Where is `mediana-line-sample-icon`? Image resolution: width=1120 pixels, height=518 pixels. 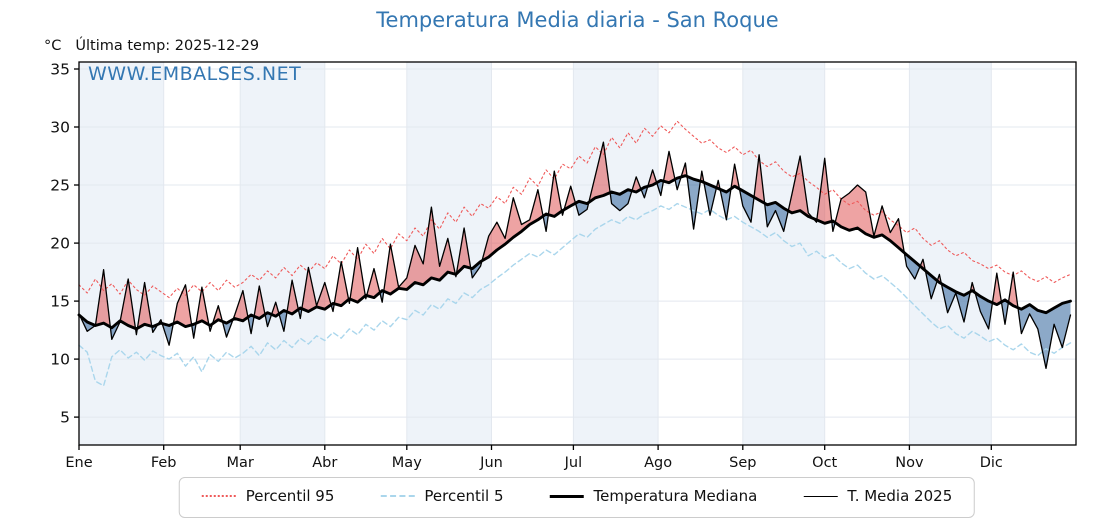
mediana-line-sample-icon is located at coordinates (566, 496).